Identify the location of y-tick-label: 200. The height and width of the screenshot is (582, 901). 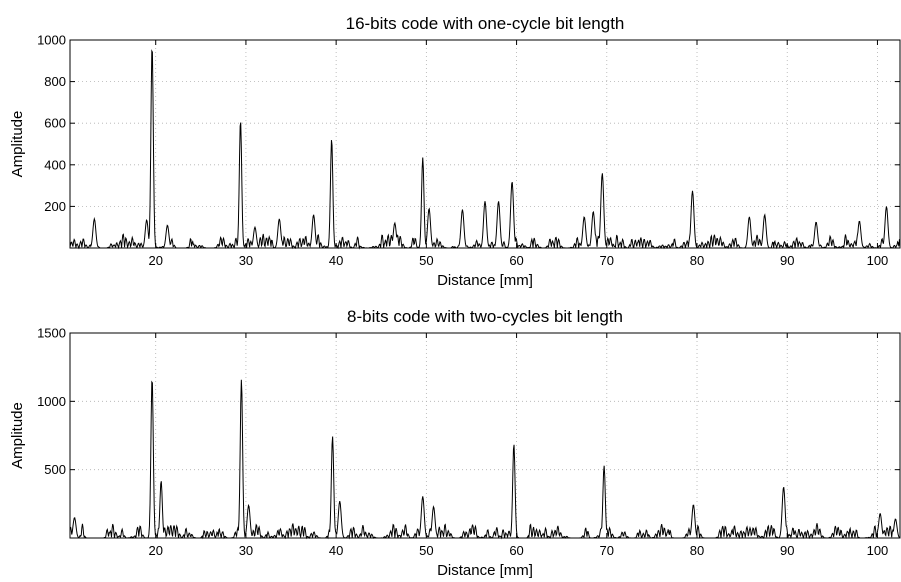
(55, 206).